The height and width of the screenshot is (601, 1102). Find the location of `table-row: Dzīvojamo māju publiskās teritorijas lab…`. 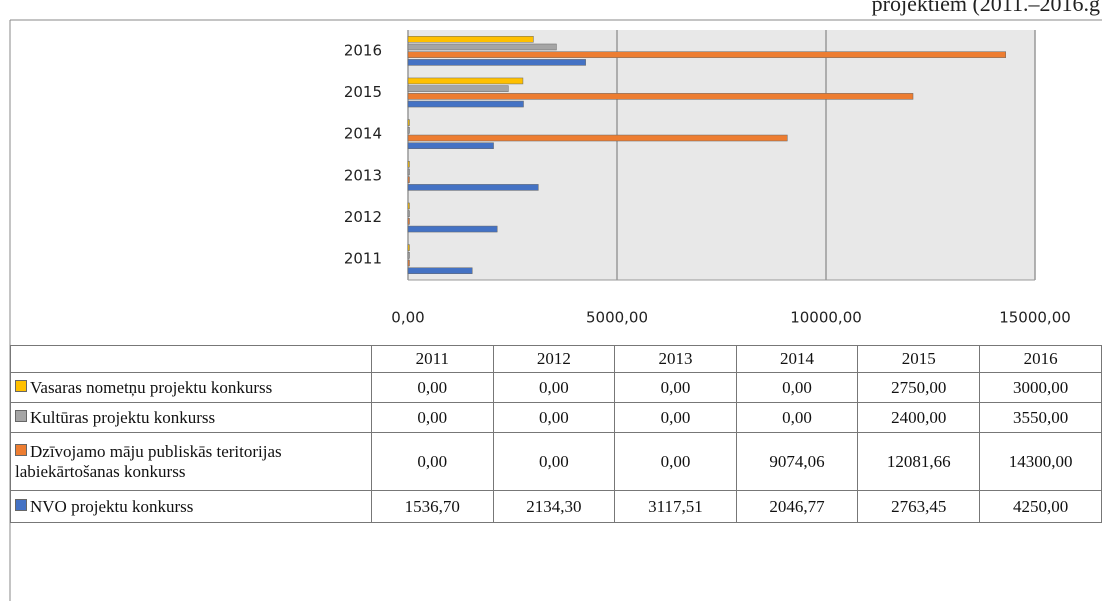

table-row: Dzīvojamo māju publiskās teritorijas lab… is located at coordinates (556, 461).